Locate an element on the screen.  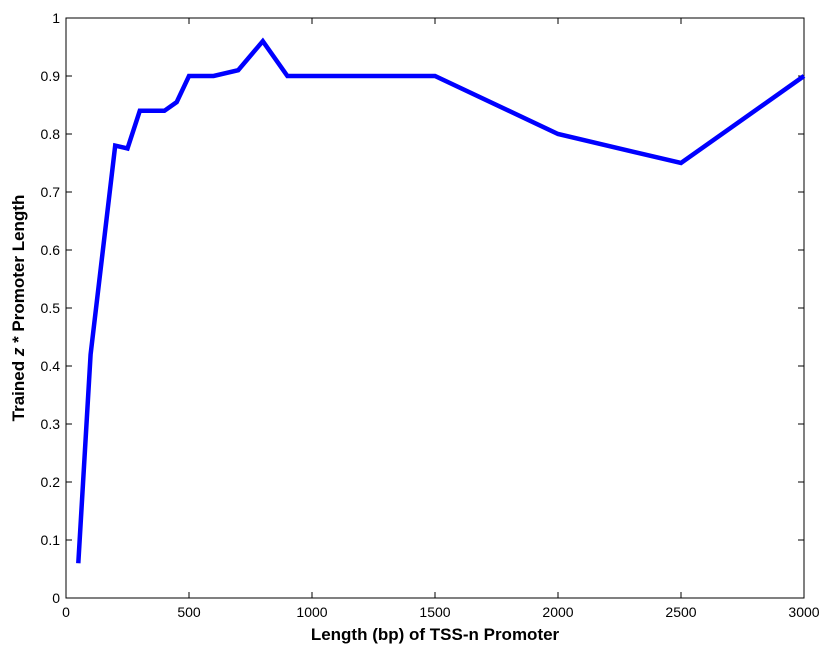
y-tick-label: 0.6 is located at coordinates (51, 250).